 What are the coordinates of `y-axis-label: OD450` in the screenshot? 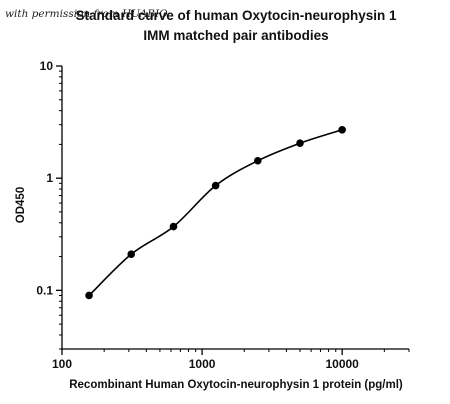 It's located at (21, 205).